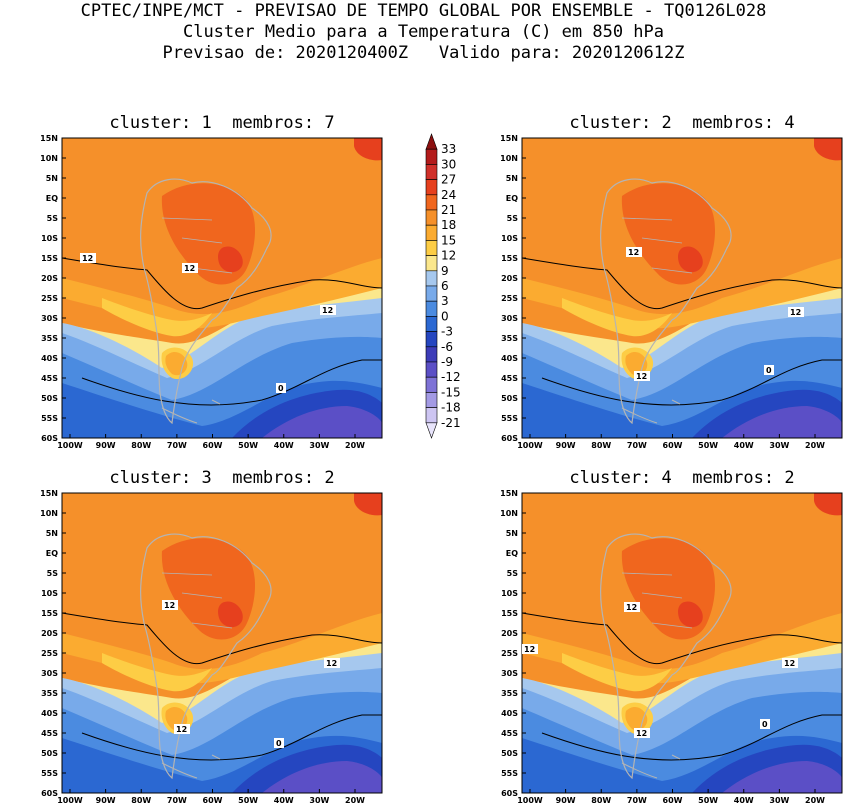 The height and width of the screenshot is (803, 847). What do you see at coordinates (744, 799) in the screenshot?
I see `lon-label: 40W` at bounding box center [744, 799].